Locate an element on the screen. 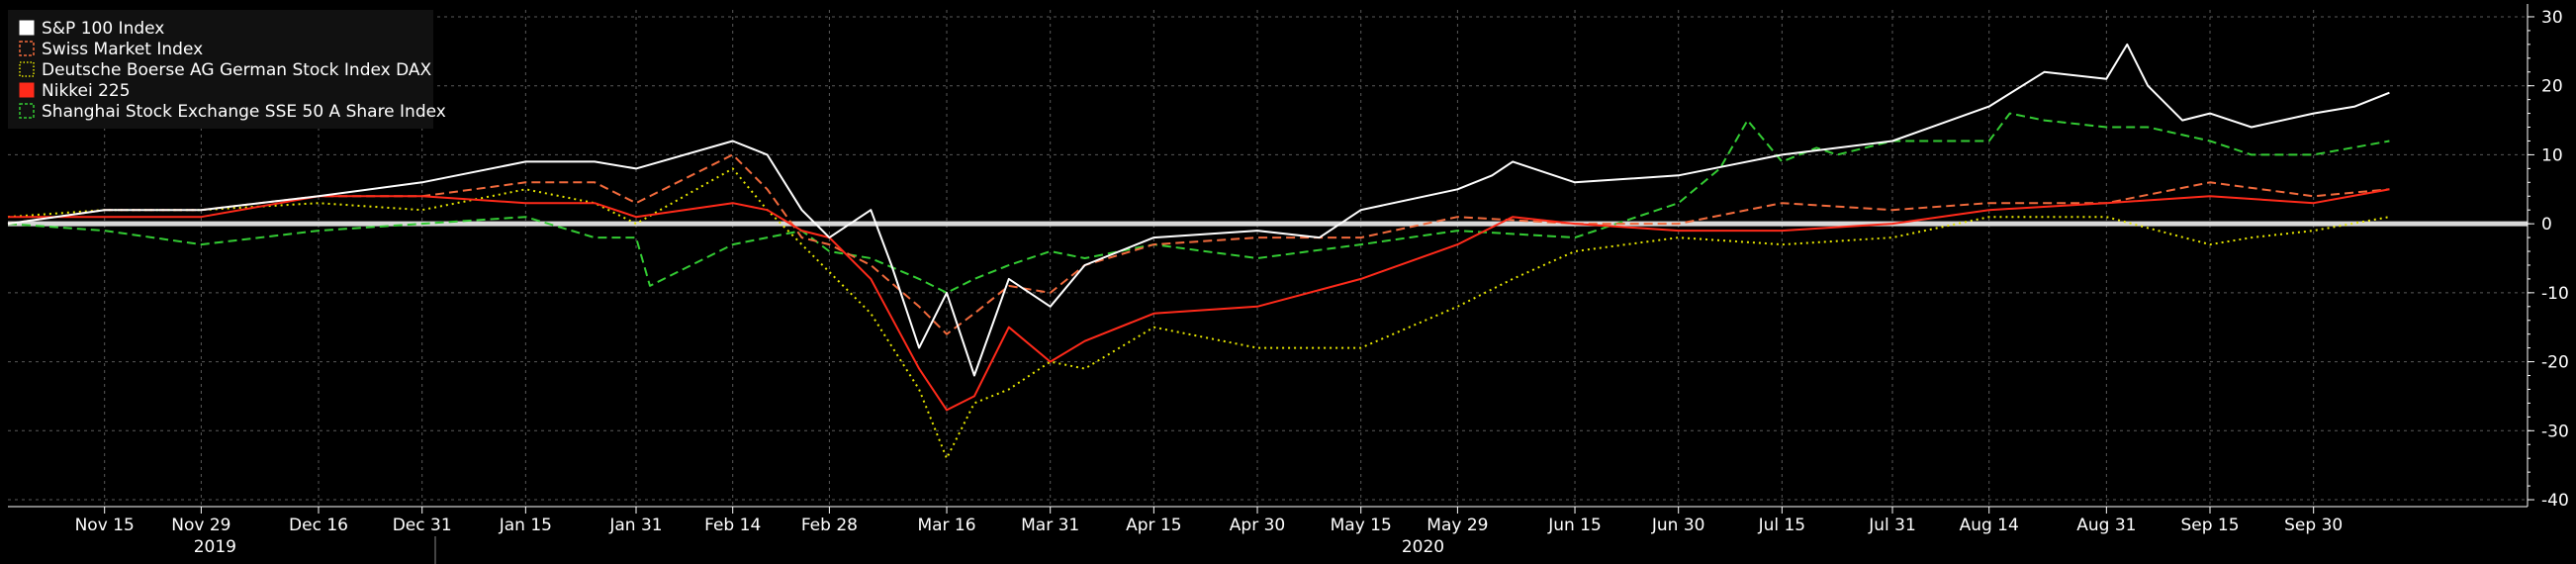 The image size is (2576, 564). y-tick-label: -30 is located at coordinates (2555, 432).